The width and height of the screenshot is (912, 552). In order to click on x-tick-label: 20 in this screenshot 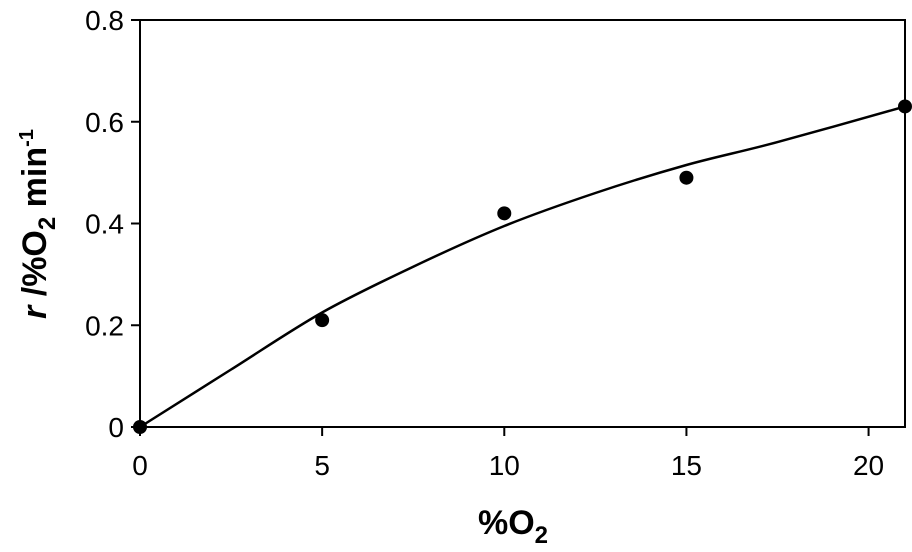, I will do `click(868, 465)`.